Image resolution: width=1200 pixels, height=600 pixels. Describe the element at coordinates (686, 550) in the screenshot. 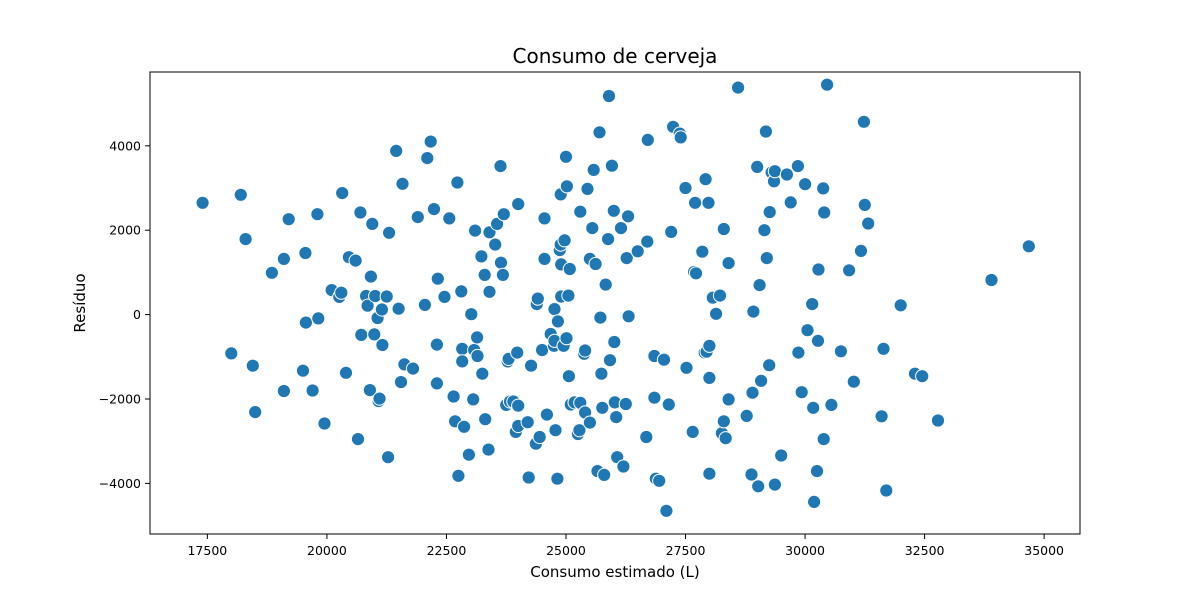

I see `x-tick-label: 27500` at that location.